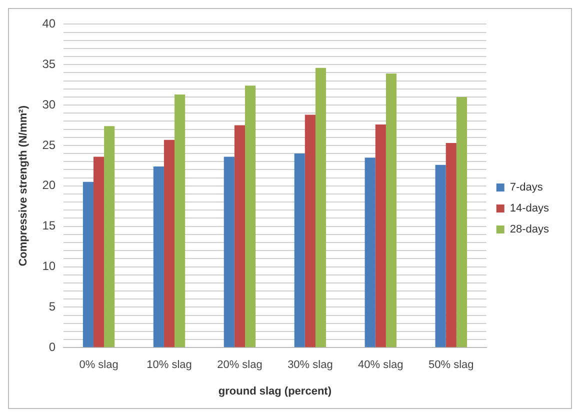 The image size is (580, 417). What do you see at coordinates (451, 365) in the screenshot?
I see `x-tick-label: 50% slag` at bounding box center [451, 365].